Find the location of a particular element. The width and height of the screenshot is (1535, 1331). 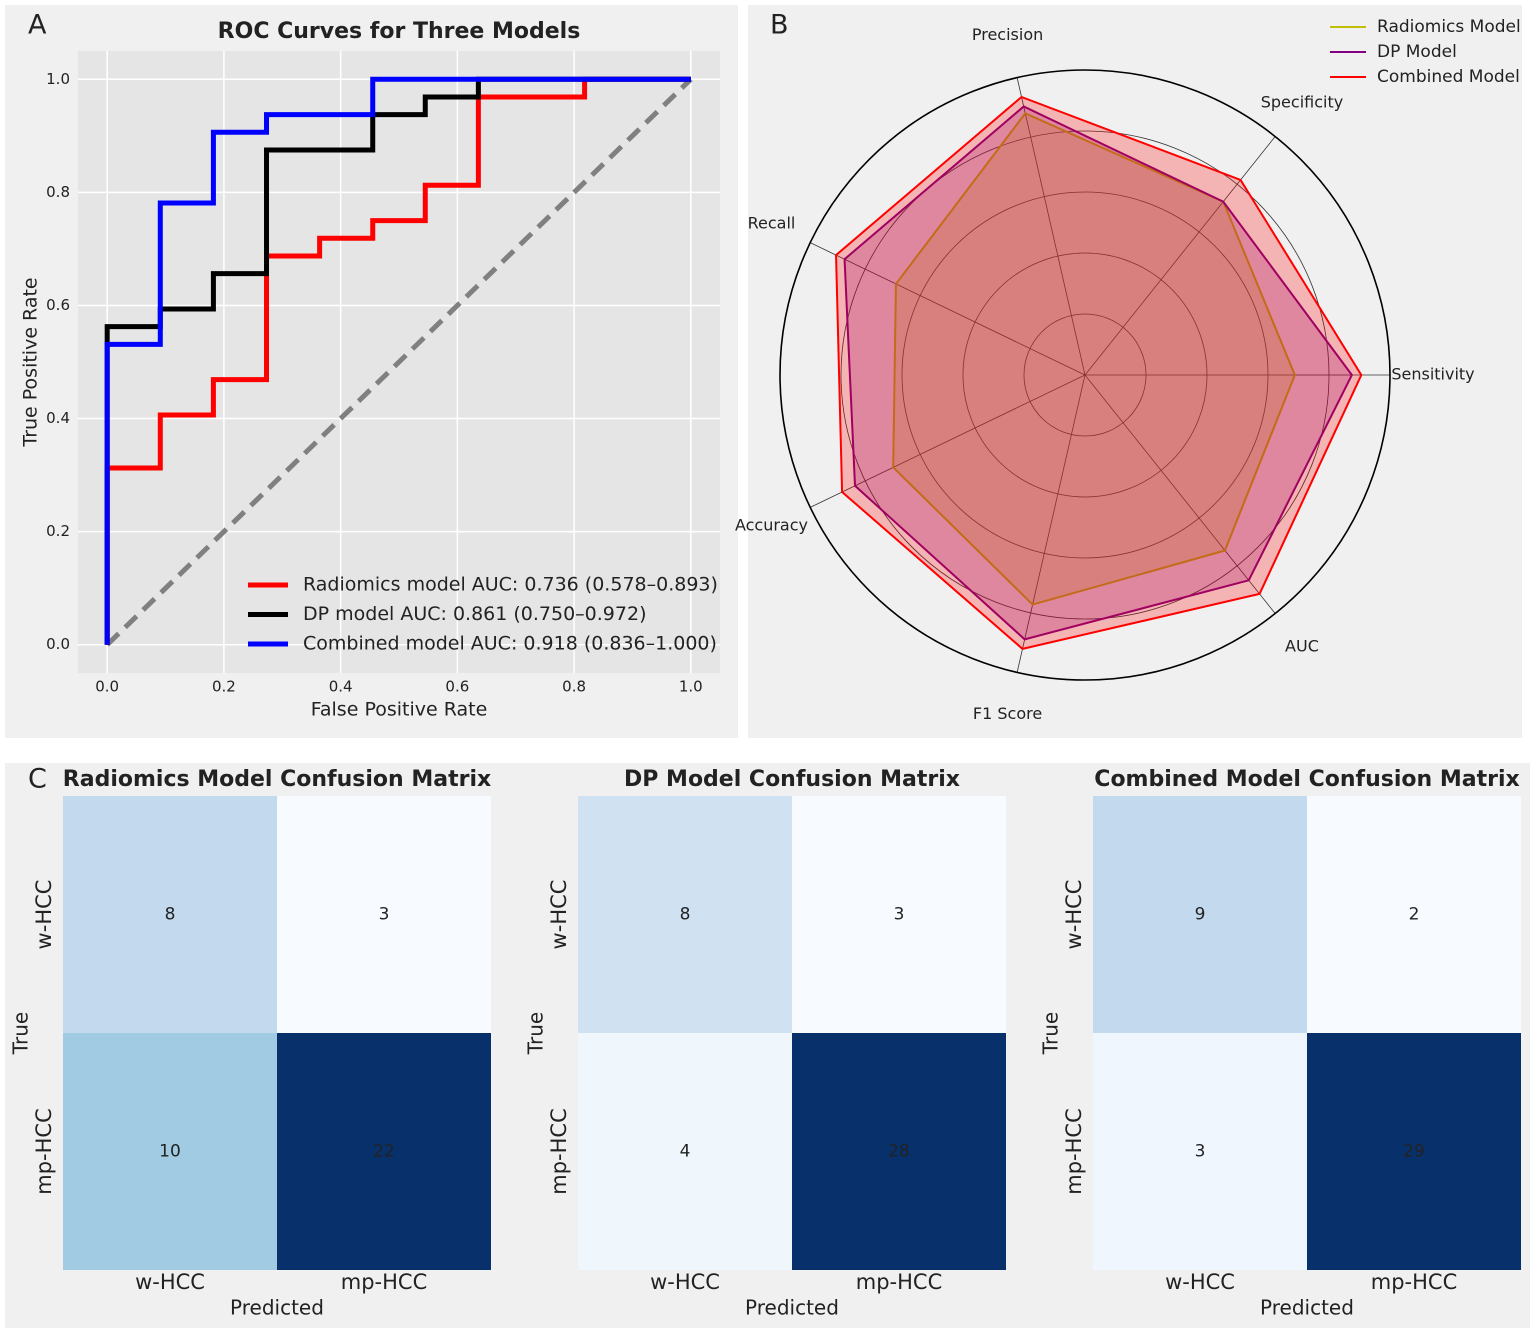

chart-title: Combined Model Confusion Matrix is located at coordinates (1306, 779).